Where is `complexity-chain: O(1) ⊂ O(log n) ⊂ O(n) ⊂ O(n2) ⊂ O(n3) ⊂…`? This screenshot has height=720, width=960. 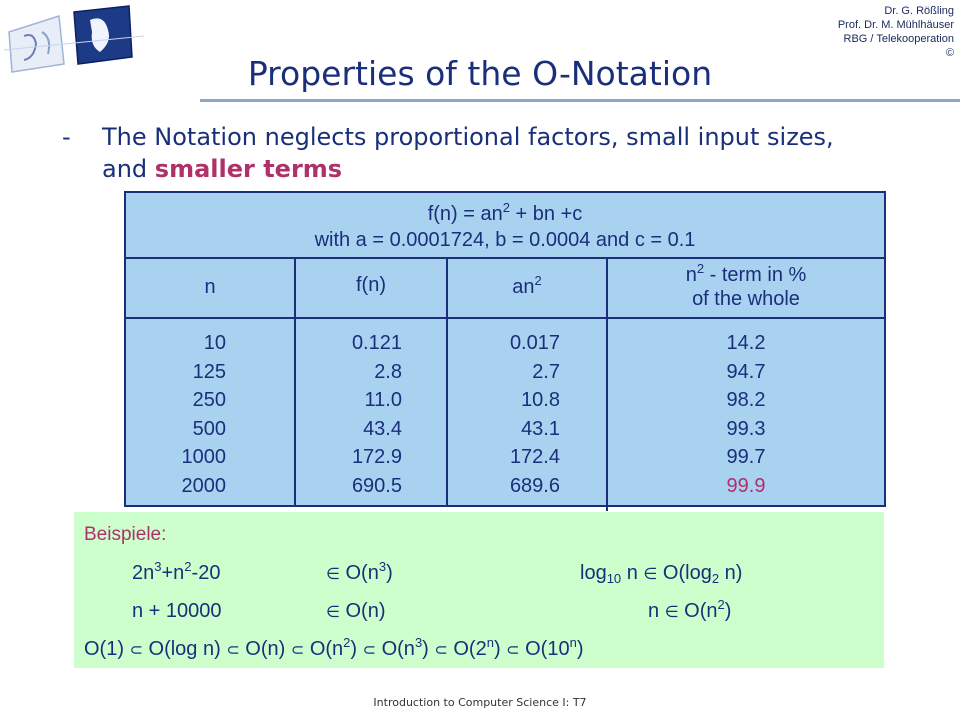
complexity-chain: O(1) ⊂ O(log n) ⊂ O(n) ⊂ O(n2) ⊂ O(n3) ⊂… is located at coordinates (334, 648).